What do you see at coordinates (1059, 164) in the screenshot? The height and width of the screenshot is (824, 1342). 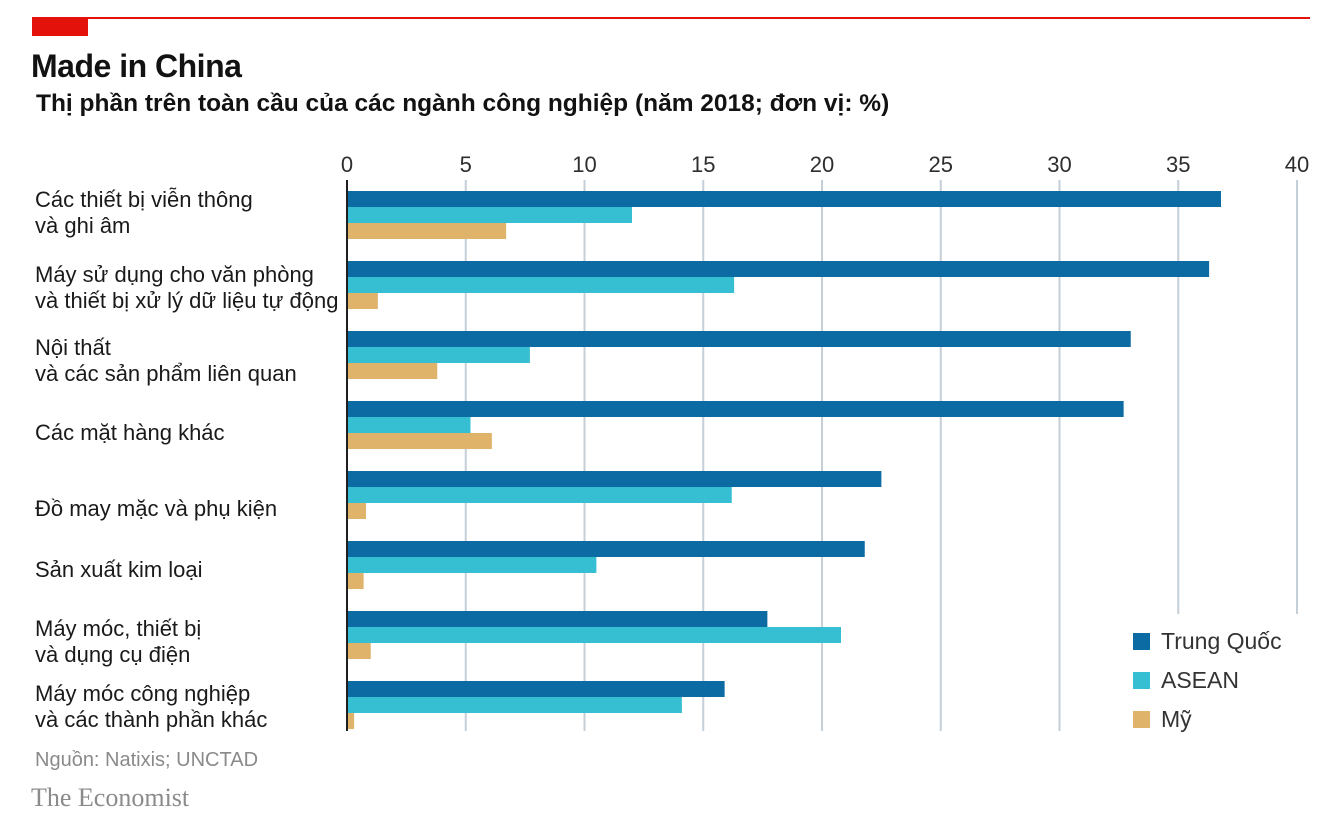 I see `x-tick-label-30: 30` at bounding box center [1059, 164].